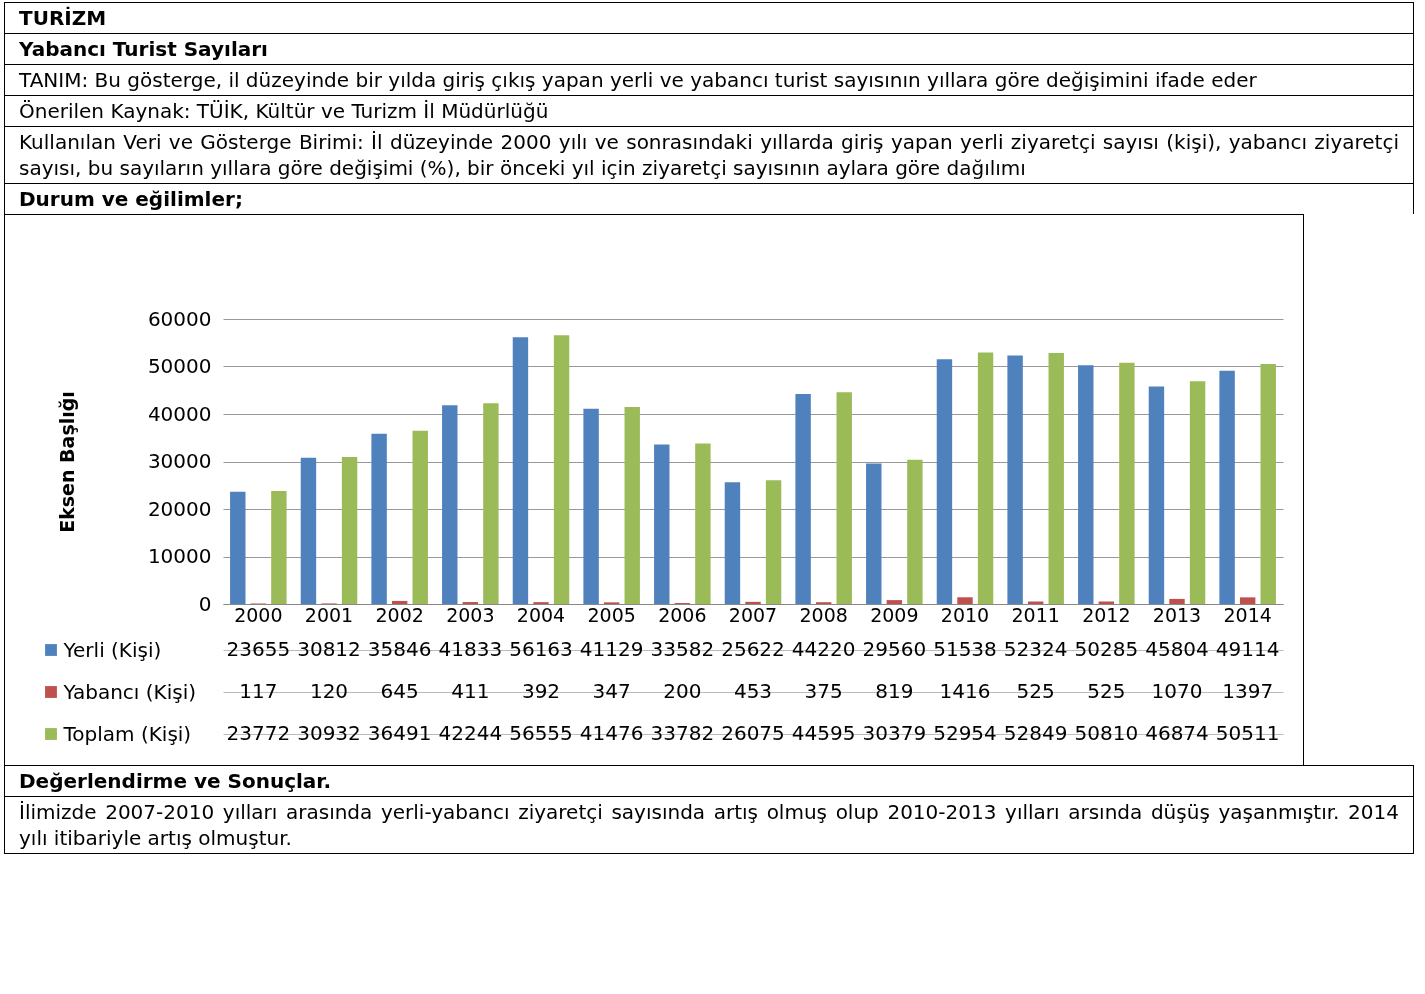 The width and height of the screenshot is (1425, 994). What do you see at coordinates (709, 17) in the screenshot?
I see `text: TURİZM` at bounding box center [709, 17].